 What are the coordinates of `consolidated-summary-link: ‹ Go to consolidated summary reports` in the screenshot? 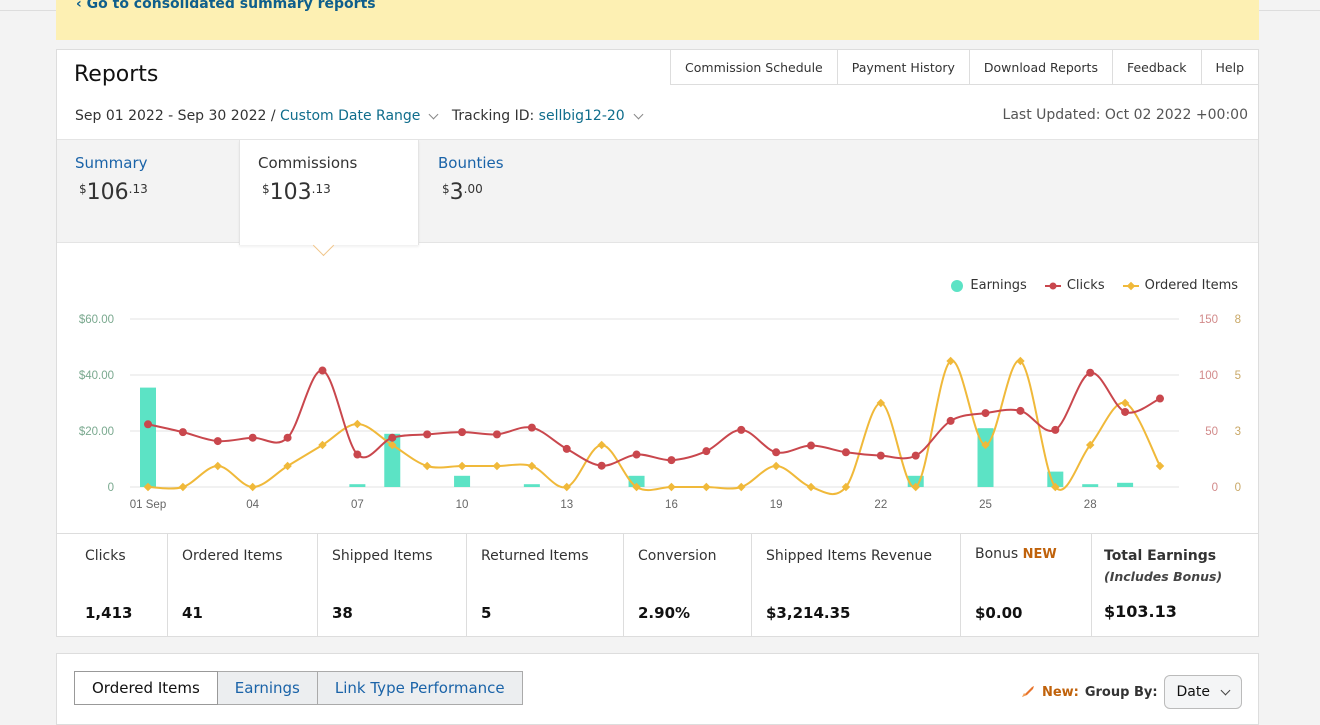 It's located at (226, 6).